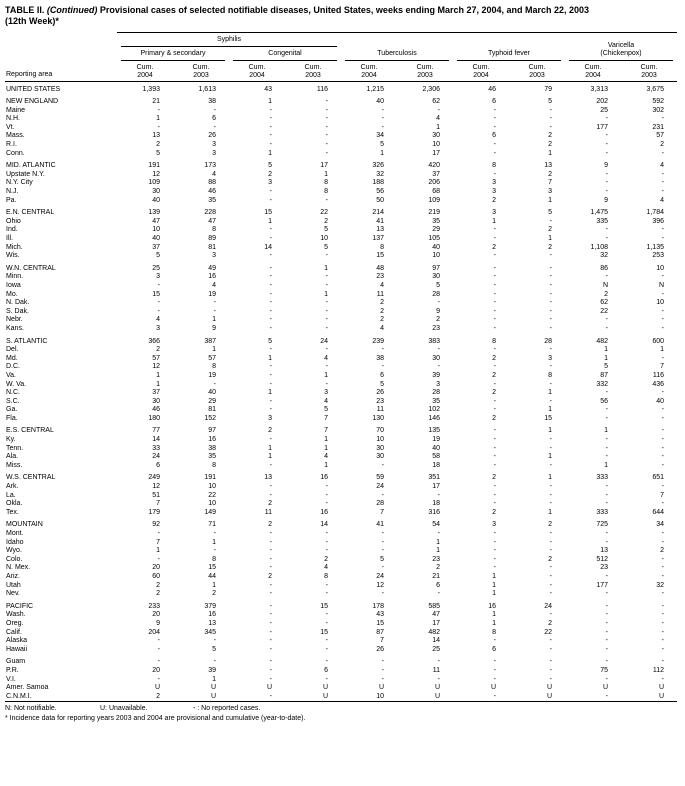  Describe the element at coordinates (212, 670) in the screenshot. I see `value-cell: 39` at that location.